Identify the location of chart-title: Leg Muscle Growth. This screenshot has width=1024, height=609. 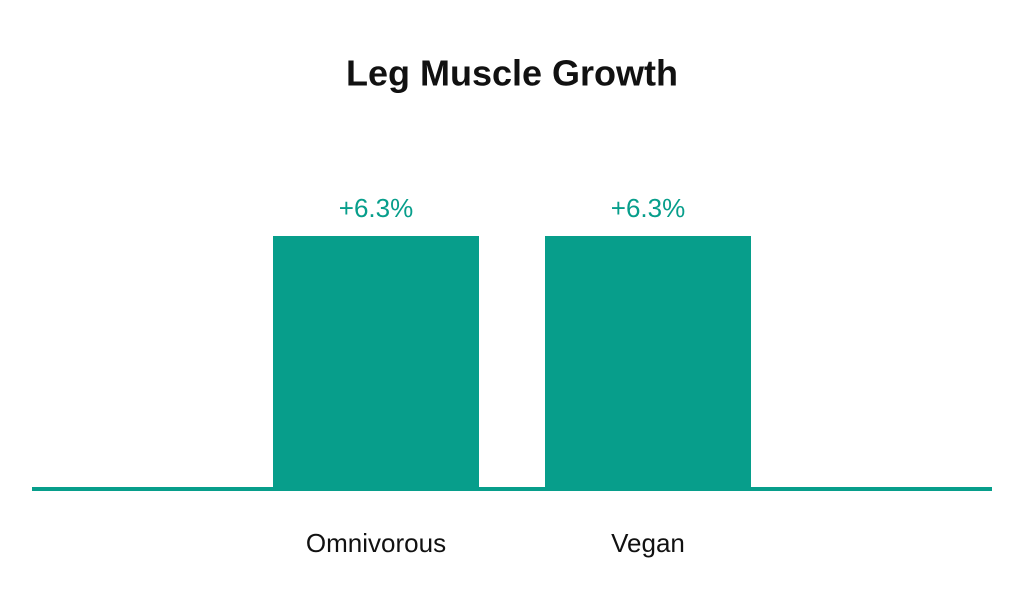
(512, 73).